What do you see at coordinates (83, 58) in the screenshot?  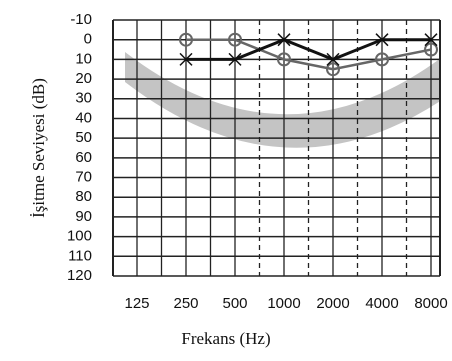 I see `y-tick-label: 10` at bounding box center [83, 58].